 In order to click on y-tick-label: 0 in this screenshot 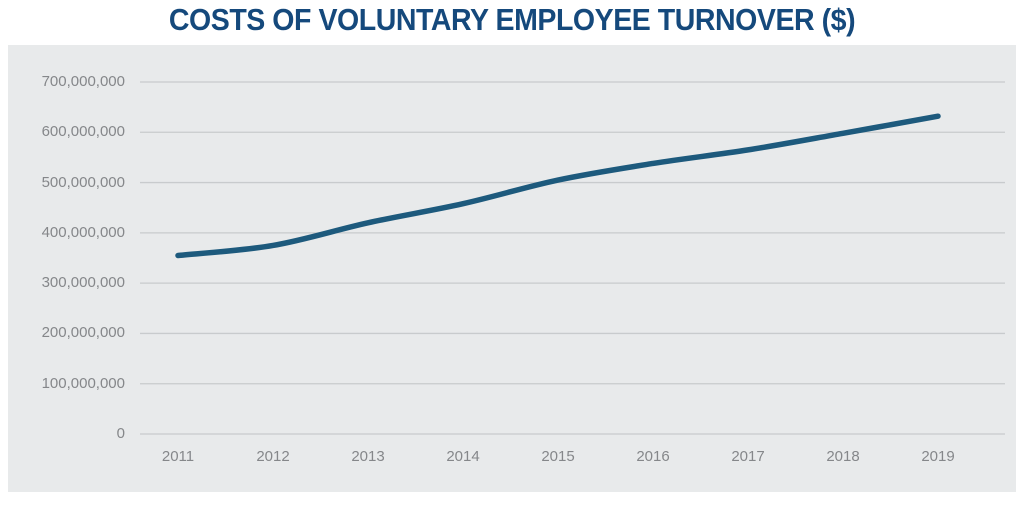, I will do `click(120, 433)`.